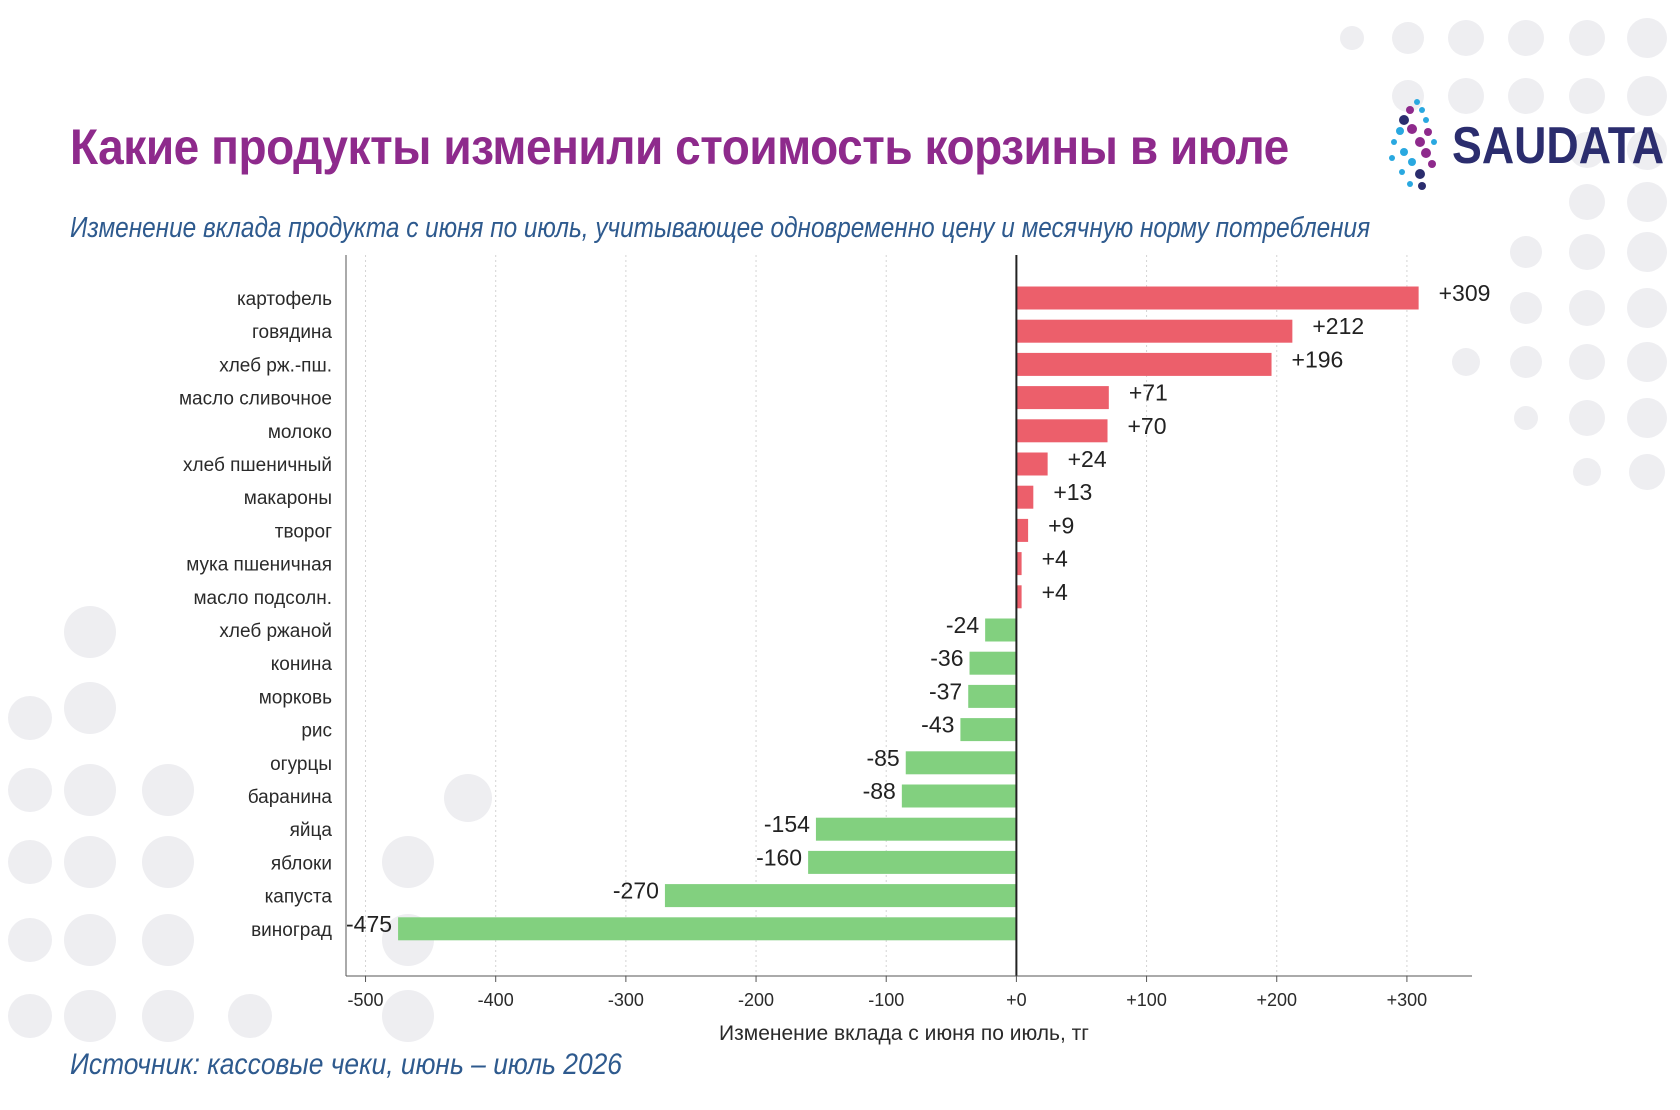  Describe the element at coordinates (626, 1000) in the screenshot. I see `x-tick-label: -300` at that location.